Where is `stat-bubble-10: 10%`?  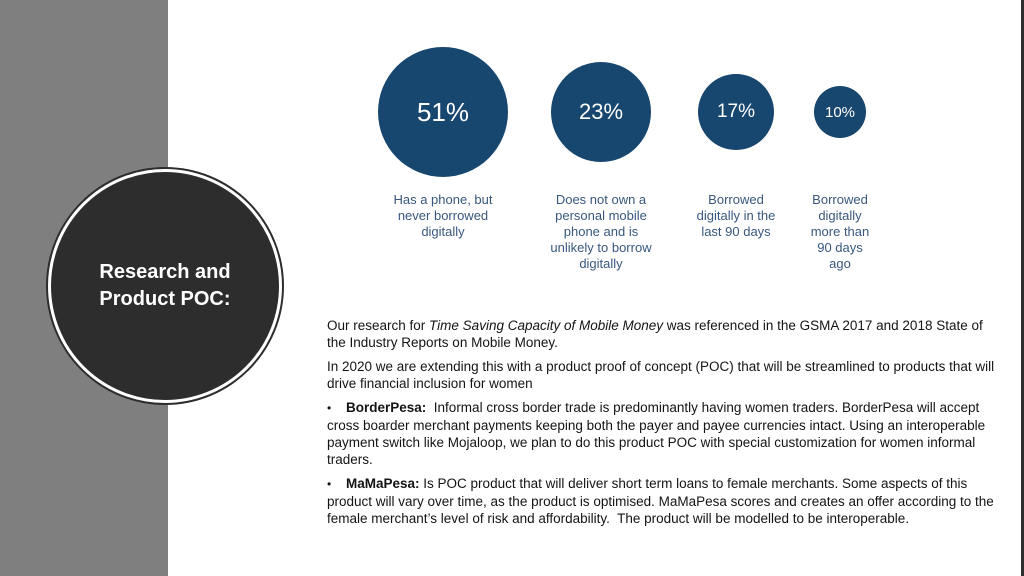
stat-bubble-10: 10% is located at coordinates (840, 112).